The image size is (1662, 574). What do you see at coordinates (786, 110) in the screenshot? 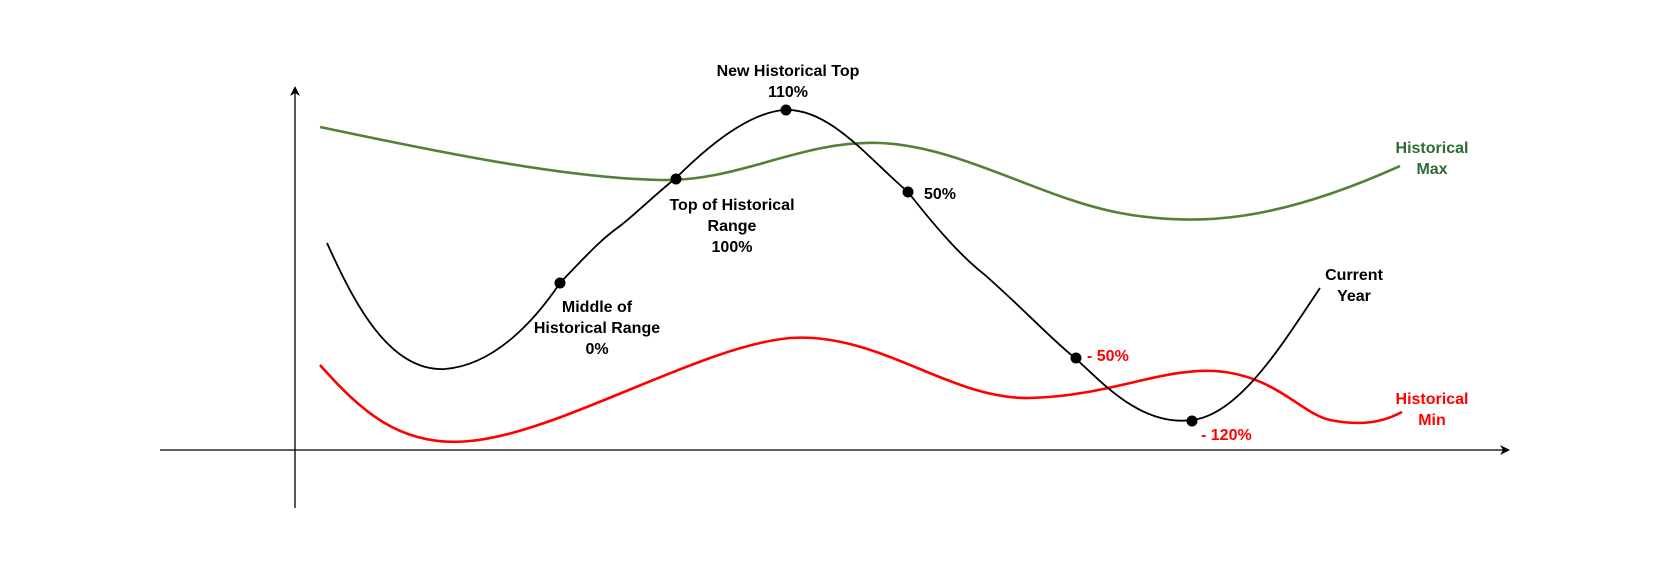
I see `point-new-top-marker` at bounding box center [786, 110].